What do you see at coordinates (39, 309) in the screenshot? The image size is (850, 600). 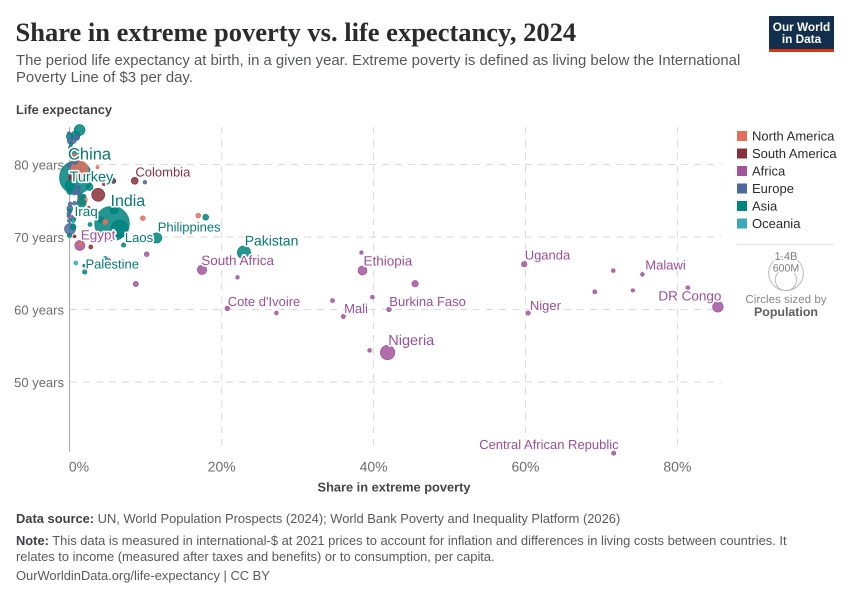 I see `svg-text: 60 years` at bounding box center [39, 309].